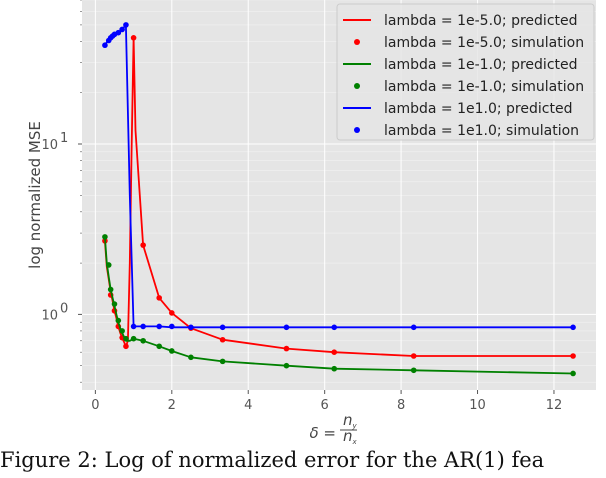 The height and width of the screenshot is (478, 606). What do you see at coordinates (322, 433) in the screenshot?
I see `x-axis-label-main: δ =` at bounding box center [322, 433].